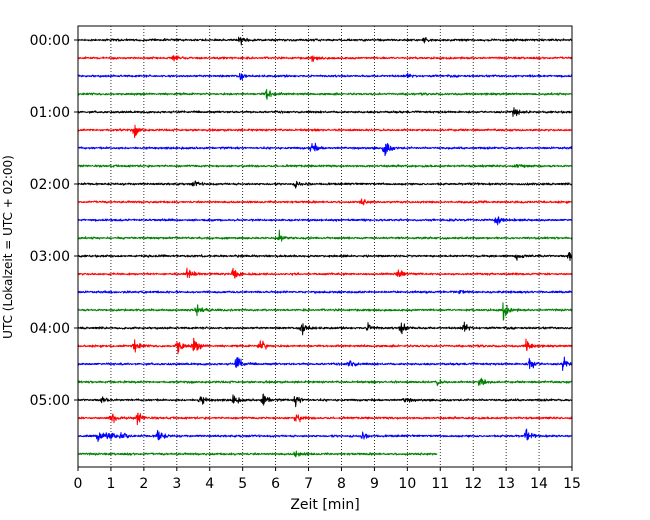 This screenshot has width=650, height=520. What do you see at coordinates (50, 113) in the screenshot?
I see `y-tick-label-1: 01:00` at bounding box center [50, 113].